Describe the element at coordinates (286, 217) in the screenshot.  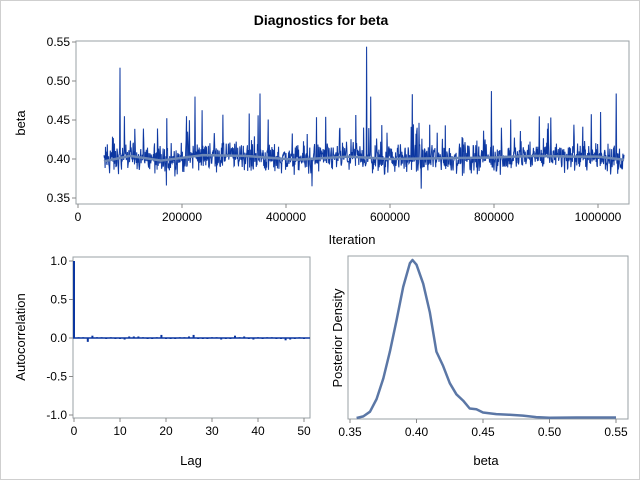
I see `x-tick-label: 400000` at that location.